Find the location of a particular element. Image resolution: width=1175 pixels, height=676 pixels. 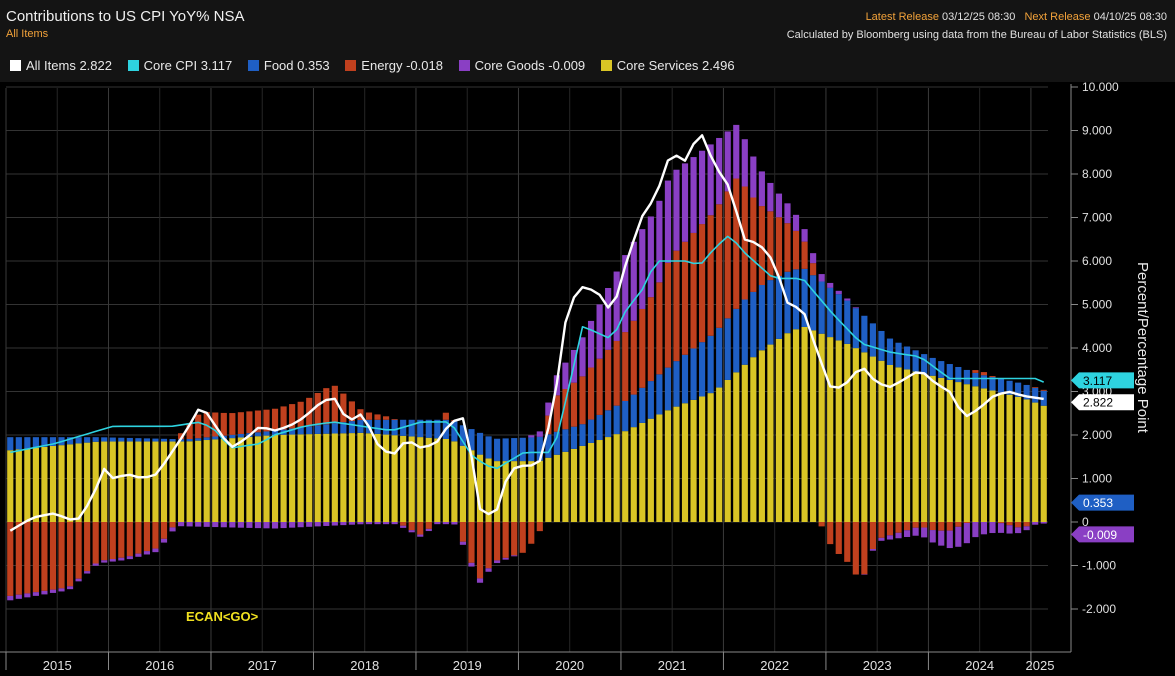

legend-item-food: Food 0.353 is located at coordinates (288, 65).